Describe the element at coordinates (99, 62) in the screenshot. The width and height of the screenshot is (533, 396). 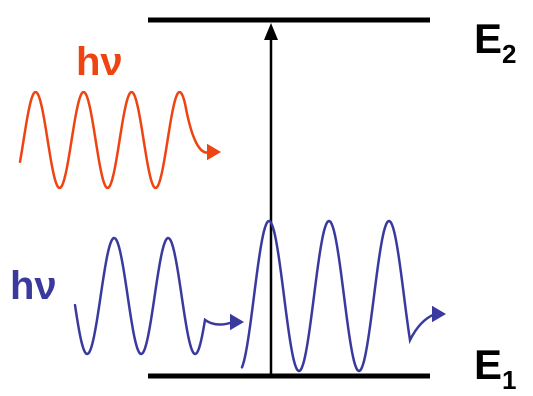
I see `emitted-photon-label: hν` at that location.